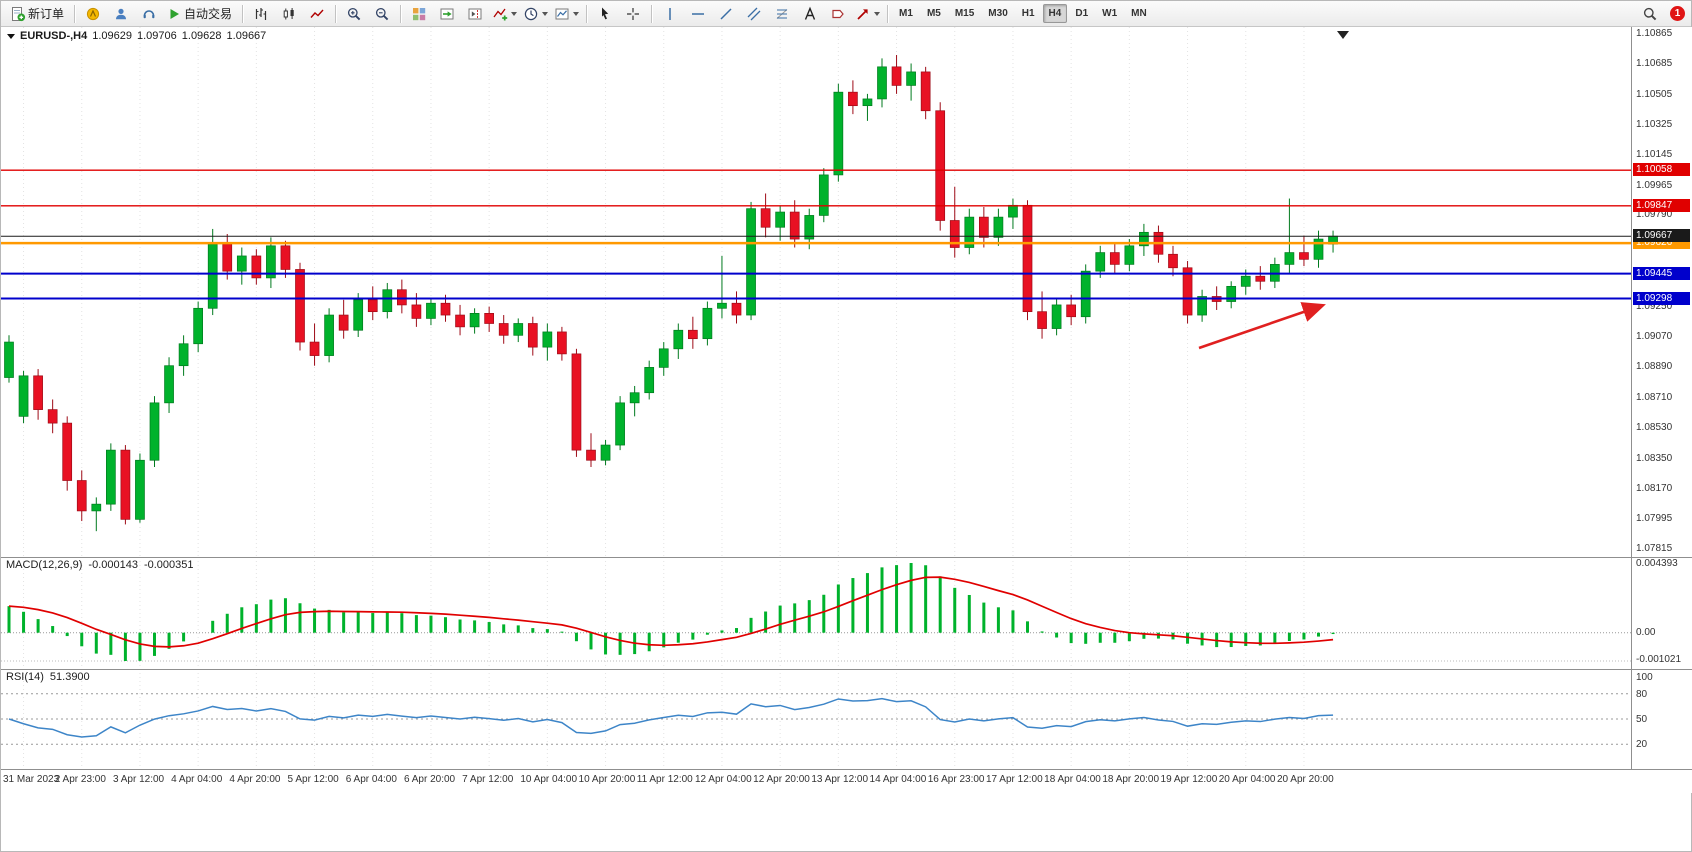 The height and width of the screenshot is (852, 1692). What do you see at coordinates (838, 13) in the screenshot?
I see `label-tool-button` at bounding box center [838, 13].